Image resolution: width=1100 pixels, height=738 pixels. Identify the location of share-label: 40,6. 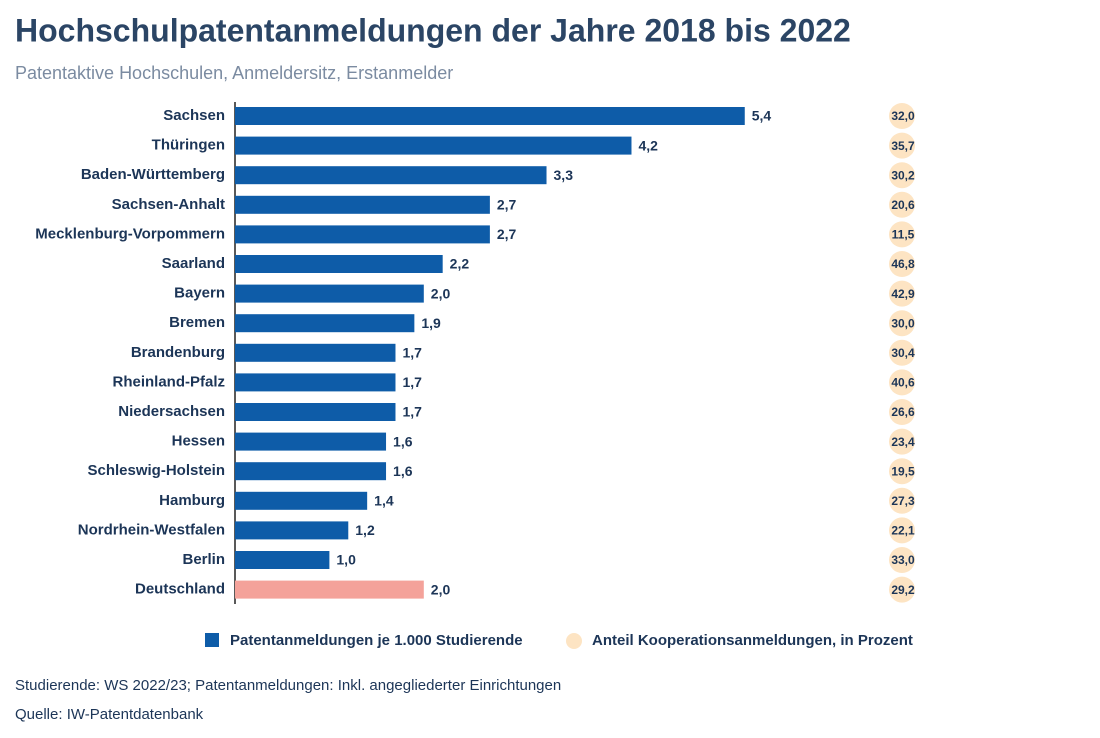
(903, 383).